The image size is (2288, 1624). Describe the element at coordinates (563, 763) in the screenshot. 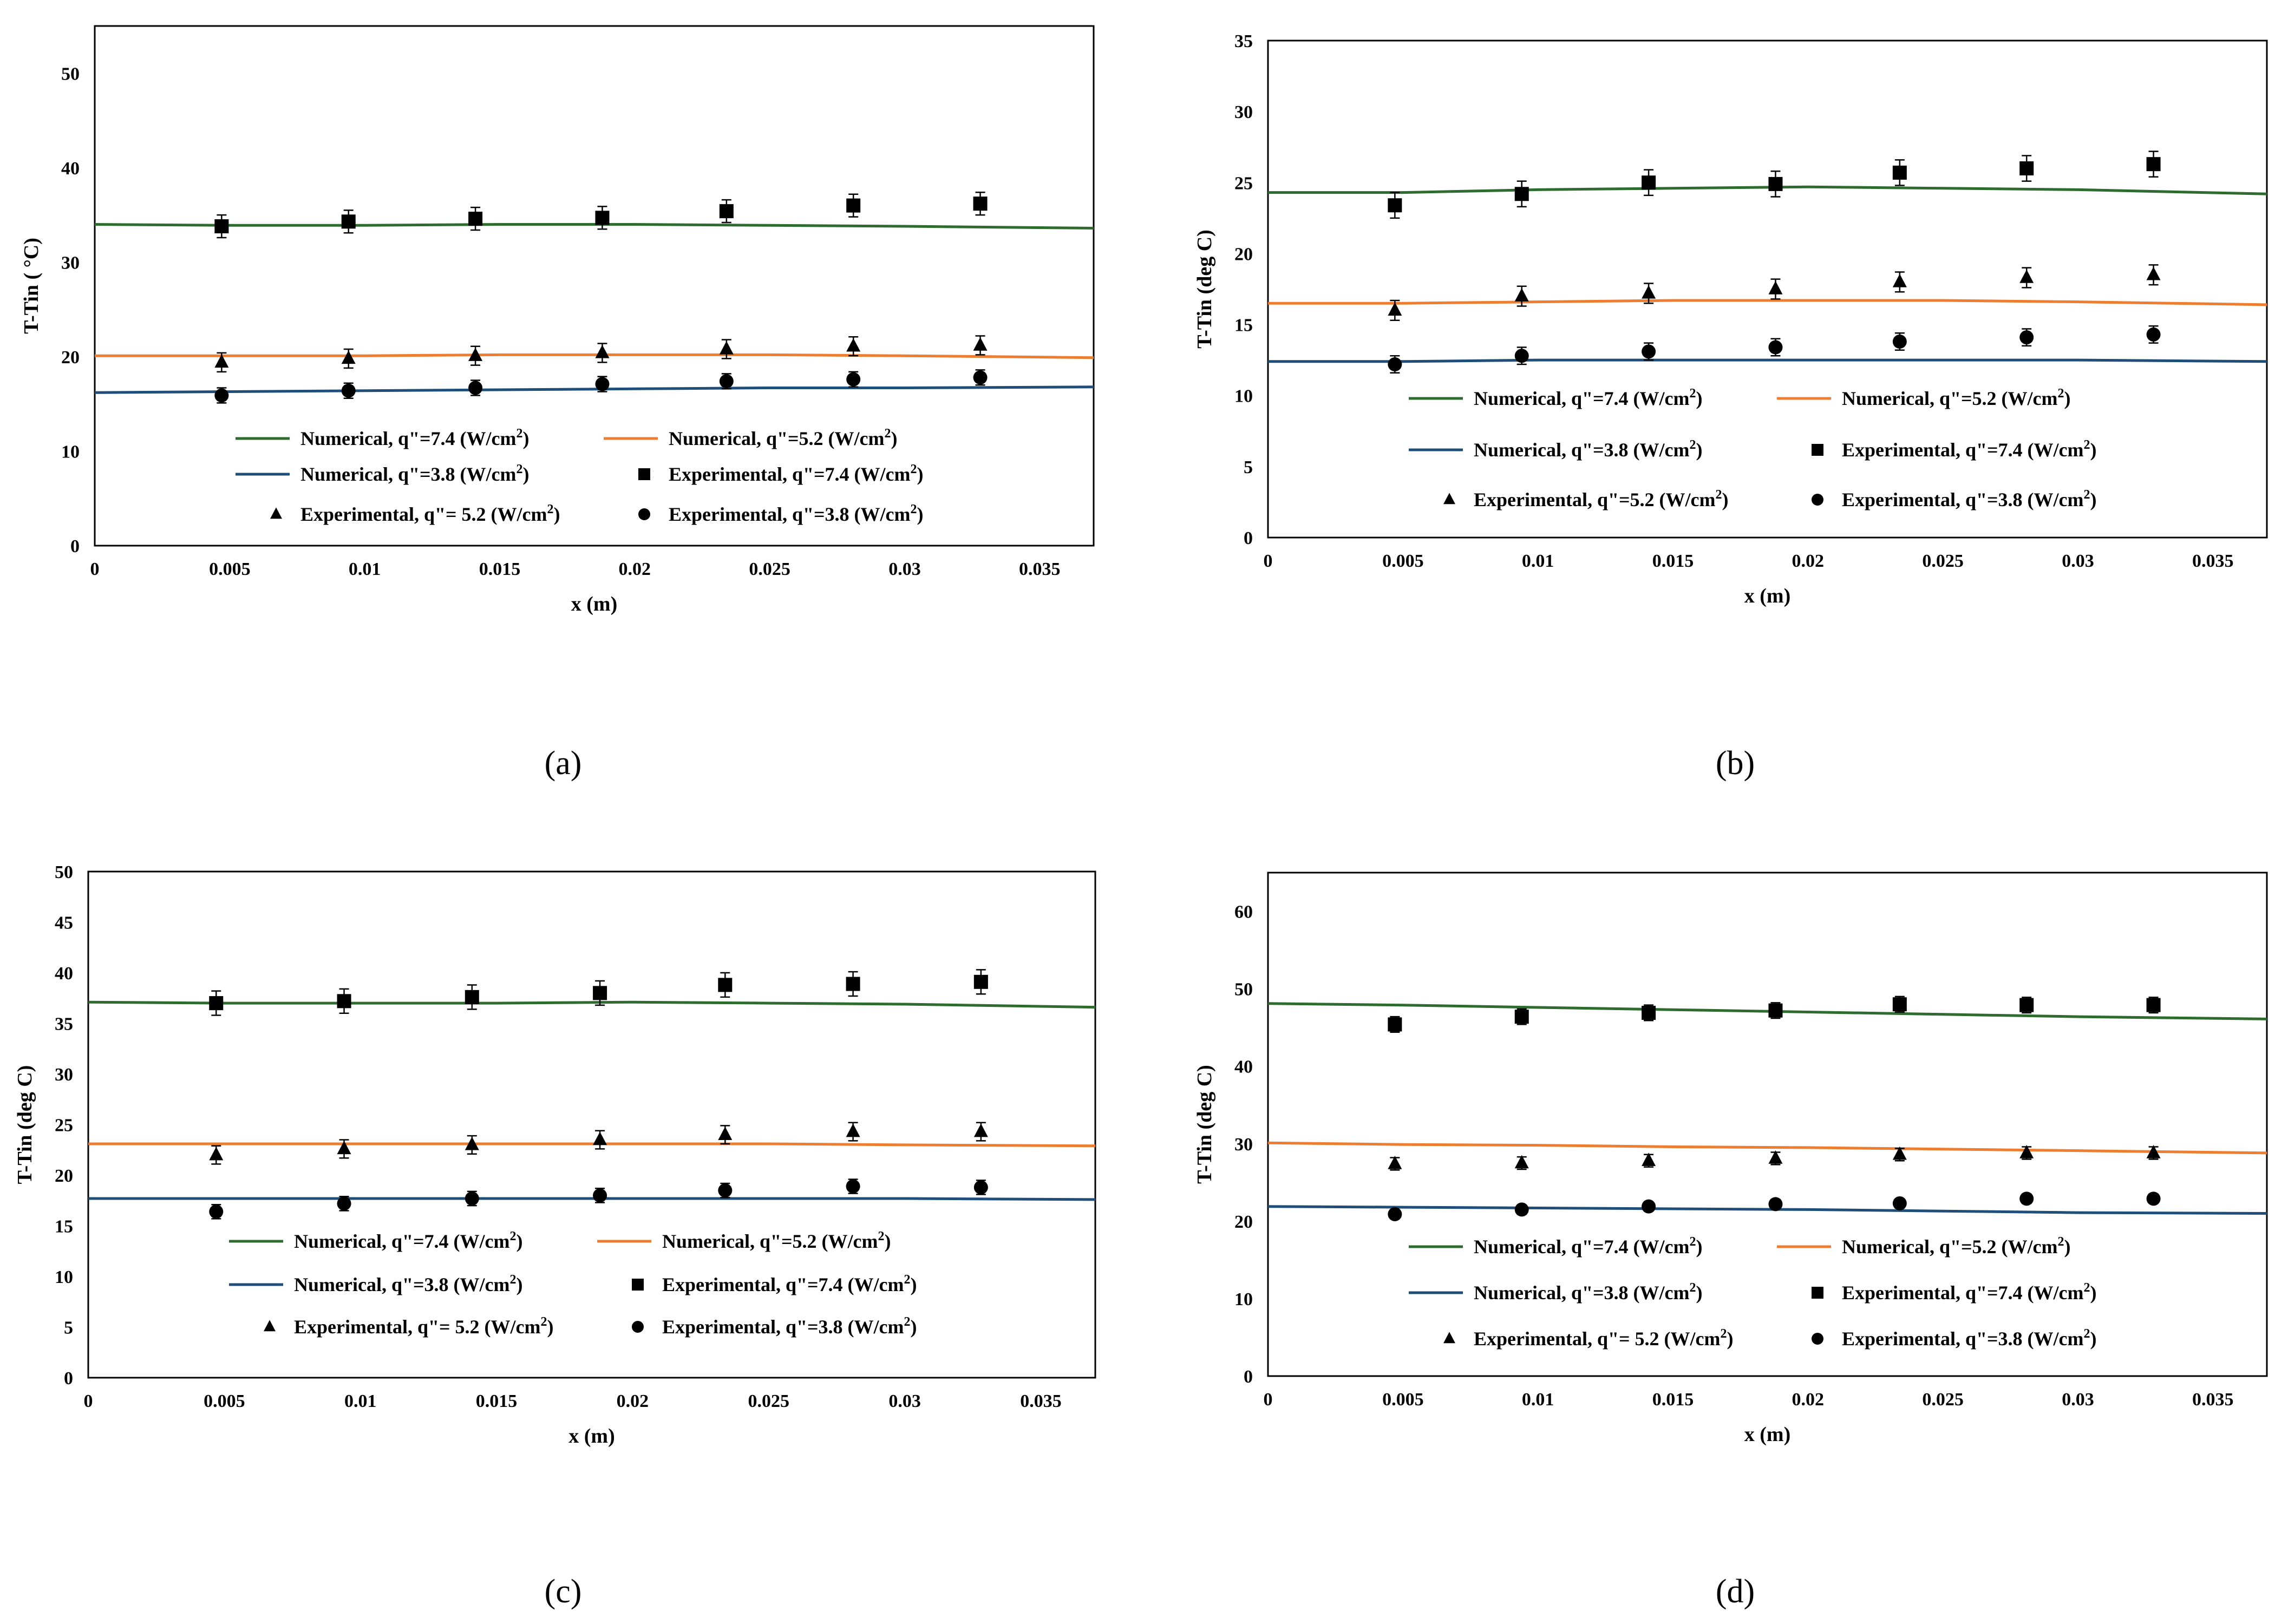

I see `panel-caption: (a)` at that location.